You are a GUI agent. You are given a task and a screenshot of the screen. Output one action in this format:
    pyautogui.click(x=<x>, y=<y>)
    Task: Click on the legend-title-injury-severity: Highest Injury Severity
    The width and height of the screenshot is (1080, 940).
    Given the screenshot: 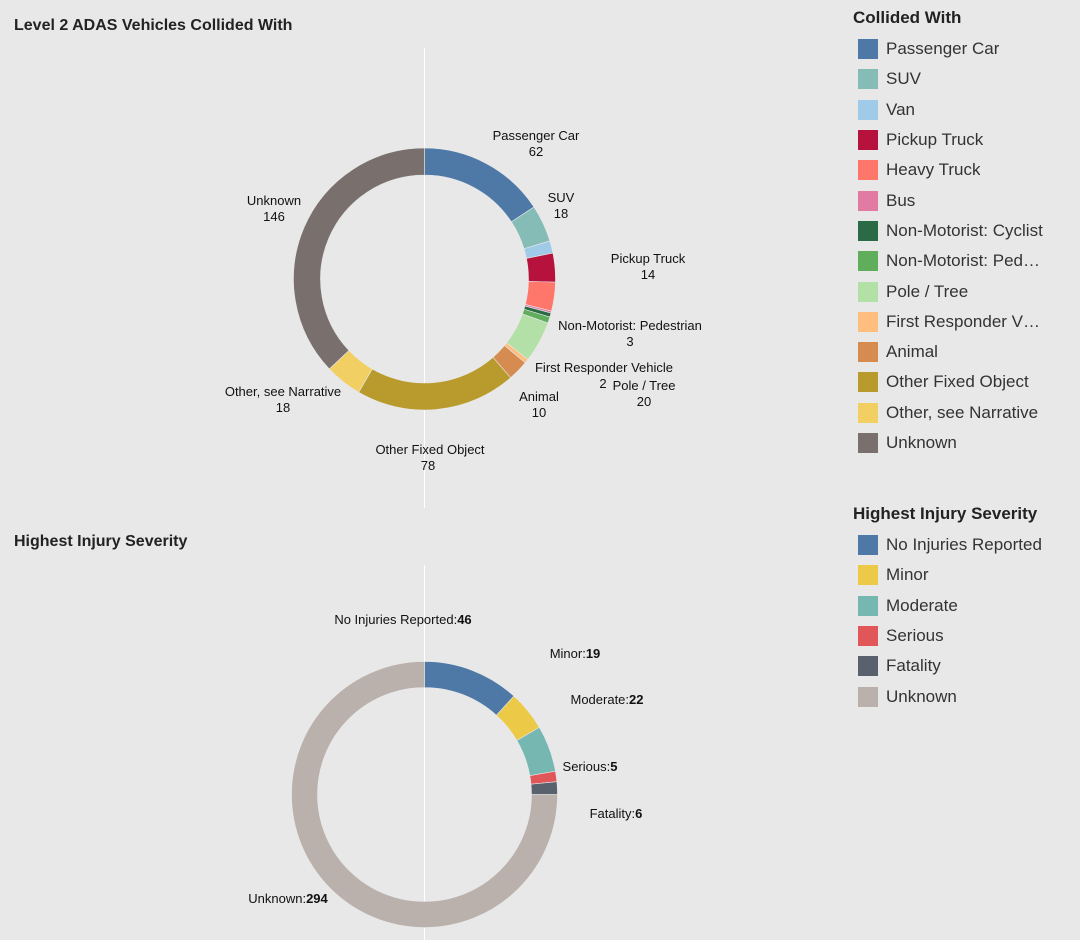 What is the action you would take?
    pyautogui.click(x=945, y=513)
    